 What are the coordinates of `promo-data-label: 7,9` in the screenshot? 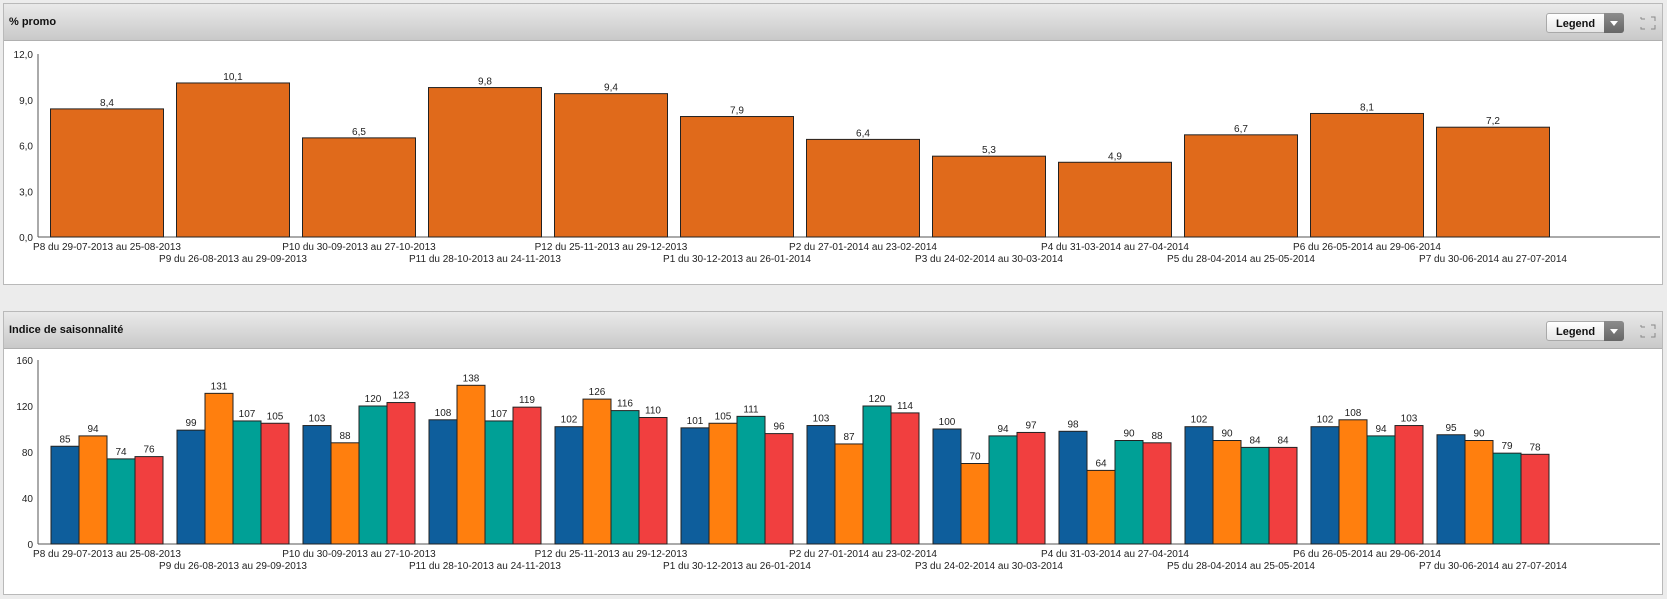 It's located at (737, 111).